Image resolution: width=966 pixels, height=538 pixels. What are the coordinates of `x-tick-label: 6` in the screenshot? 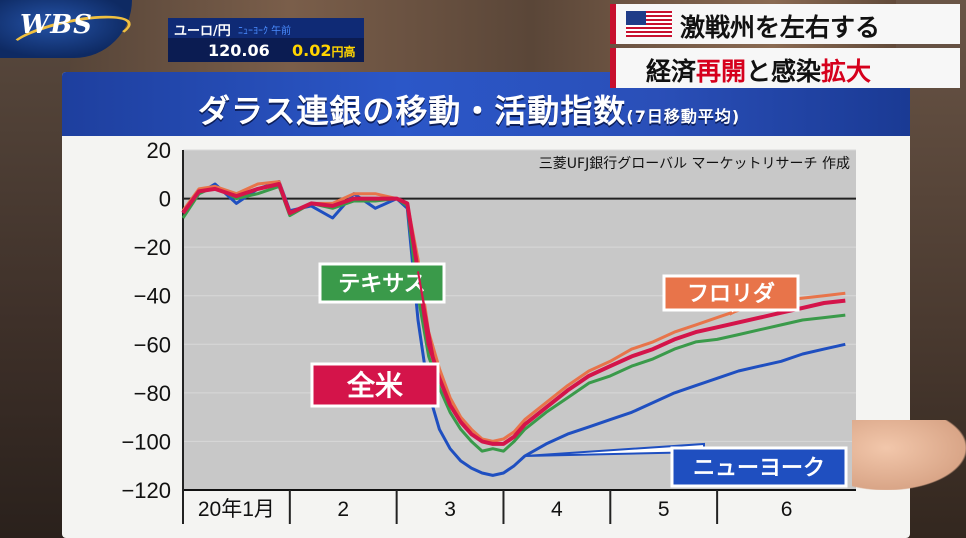 It's located at (787, 509).